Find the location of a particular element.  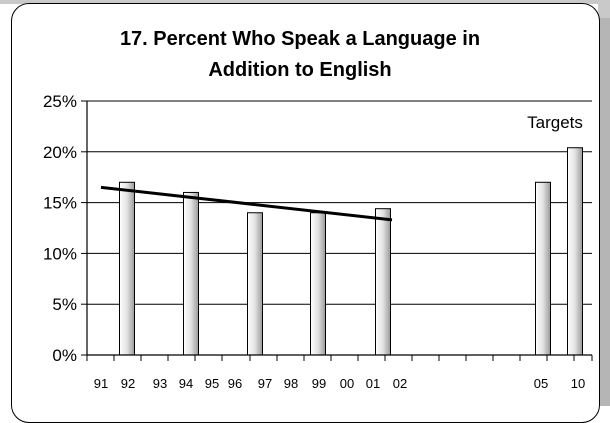

x-tick-label: 10 is located at coordinates (578, 383).